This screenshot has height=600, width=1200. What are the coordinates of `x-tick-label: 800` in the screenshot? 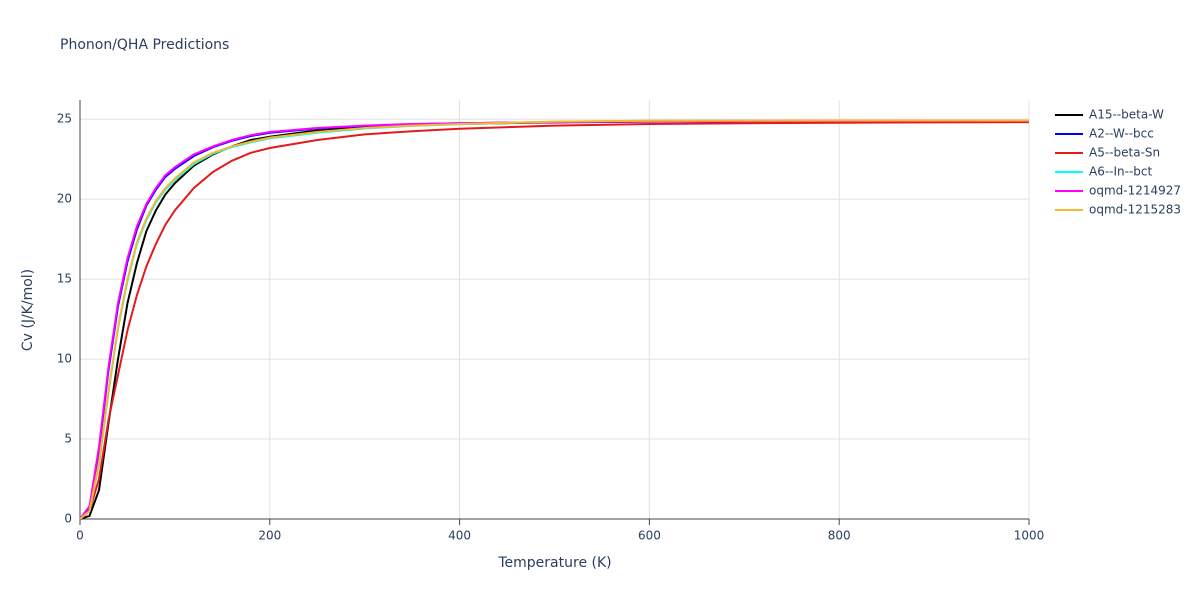 It's located at (839, 536).